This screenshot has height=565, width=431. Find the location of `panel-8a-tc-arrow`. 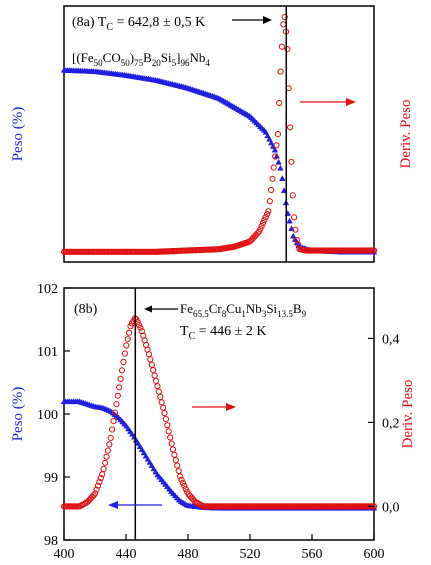

panel-8a-tc-arrow is located at coordinates (252, 20).